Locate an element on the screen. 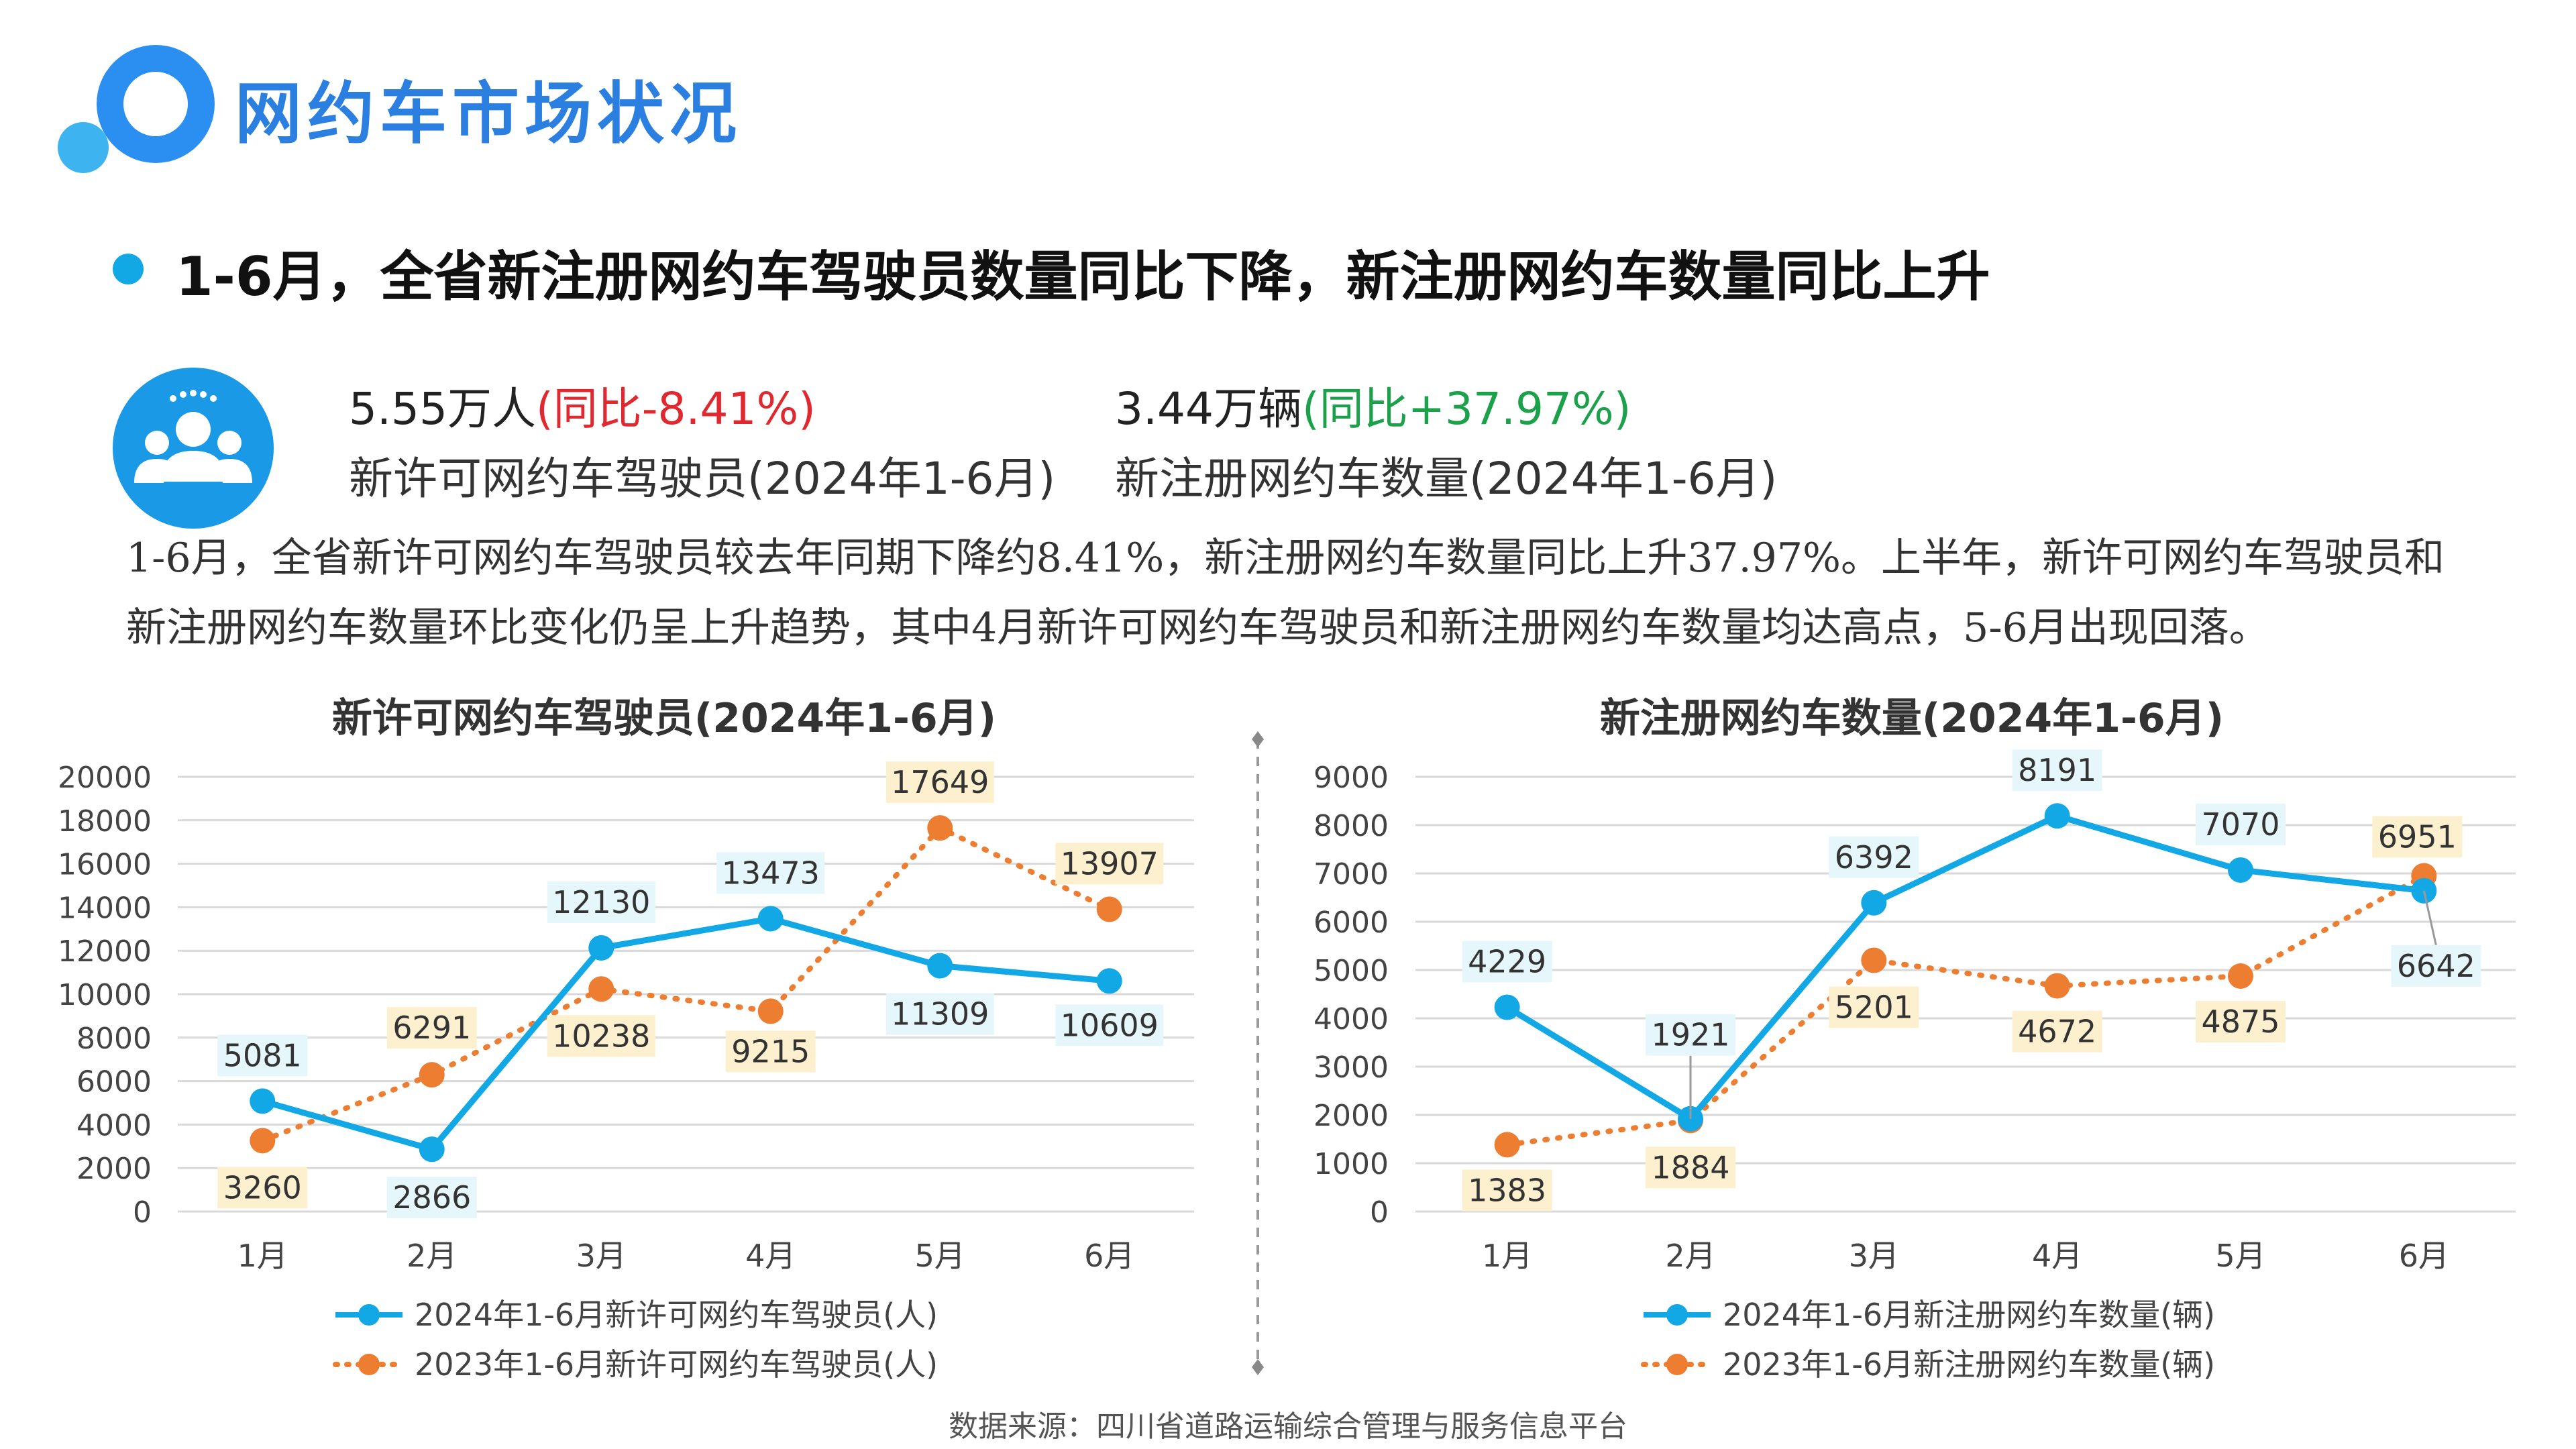 This screenshot has width=2576, height=1449. y-tick-label-2: 4000 is located at coordinates (114, 1125).